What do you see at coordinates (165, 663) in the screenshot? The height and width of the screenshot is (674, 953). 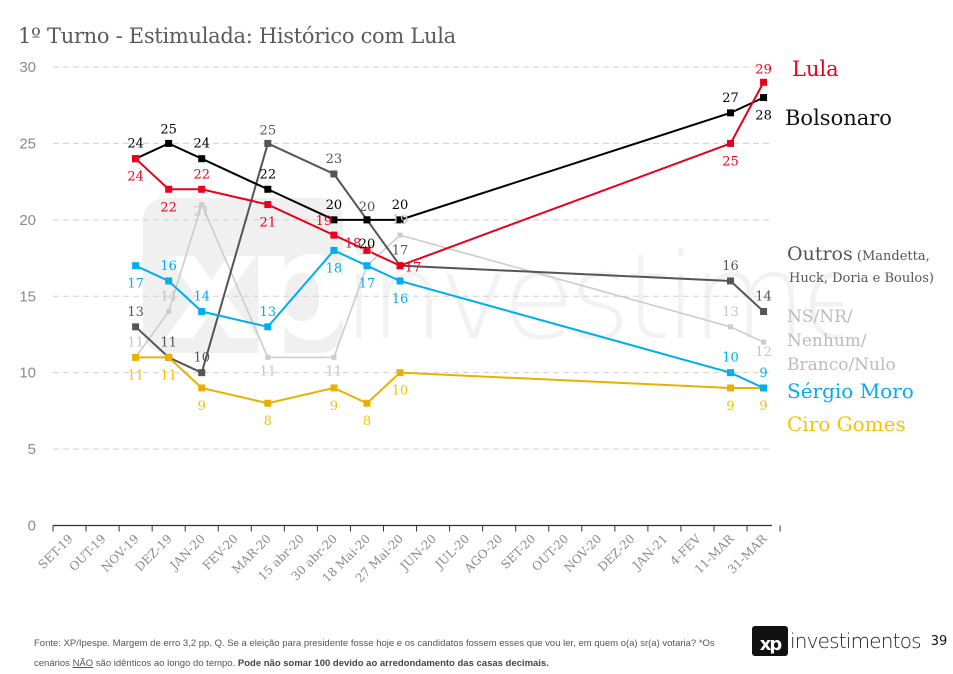 I see `footnote-text-2: são idênticos ao longo do tempo.` at bounding box center [165, 663].